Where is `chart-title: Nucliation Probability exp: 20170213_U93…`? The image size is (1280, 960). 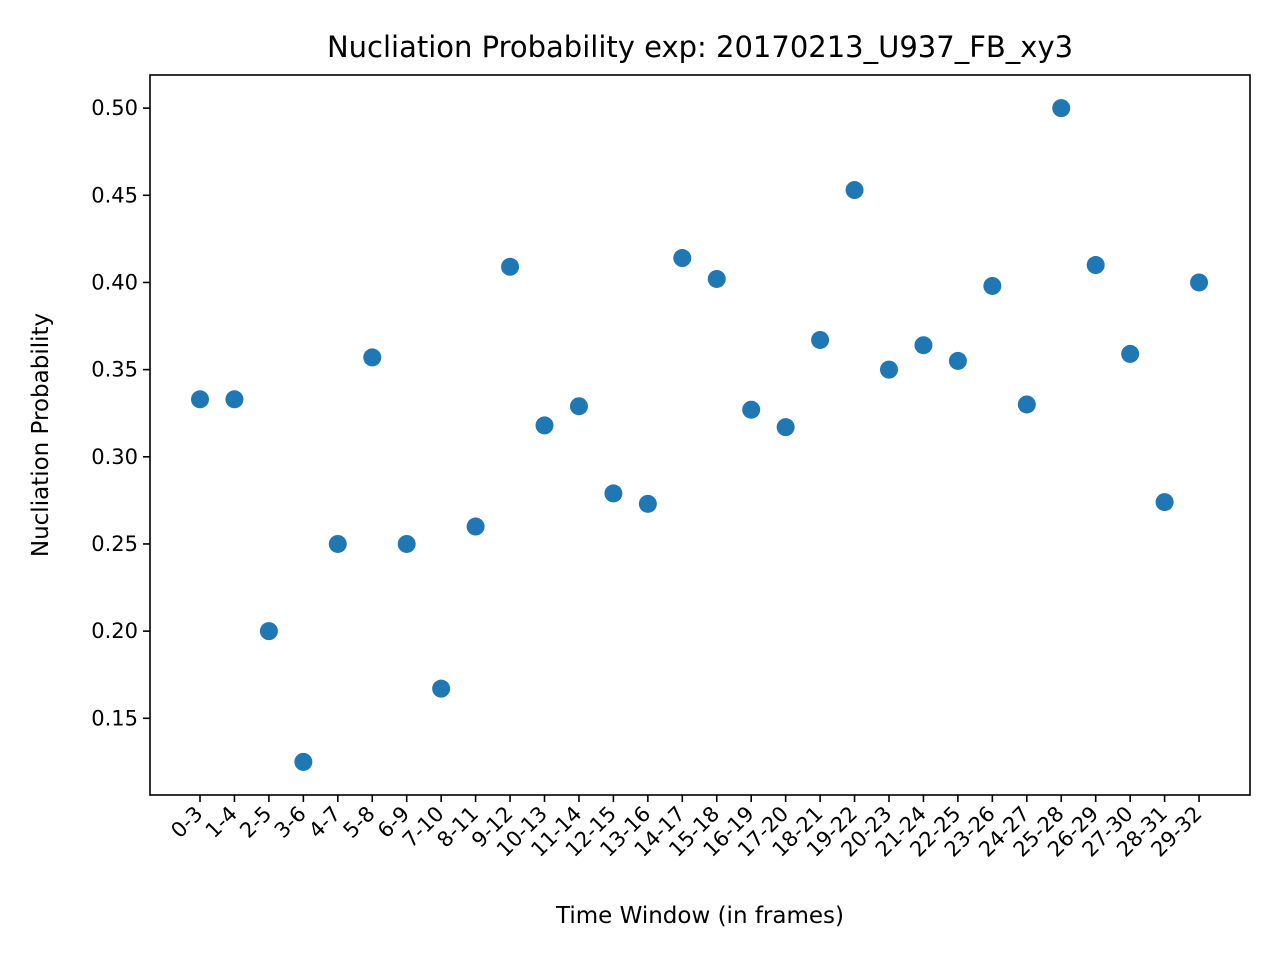
chart-title: Nucliation Probability exp: 20170213_U93… is located at coordinates (700, 47).